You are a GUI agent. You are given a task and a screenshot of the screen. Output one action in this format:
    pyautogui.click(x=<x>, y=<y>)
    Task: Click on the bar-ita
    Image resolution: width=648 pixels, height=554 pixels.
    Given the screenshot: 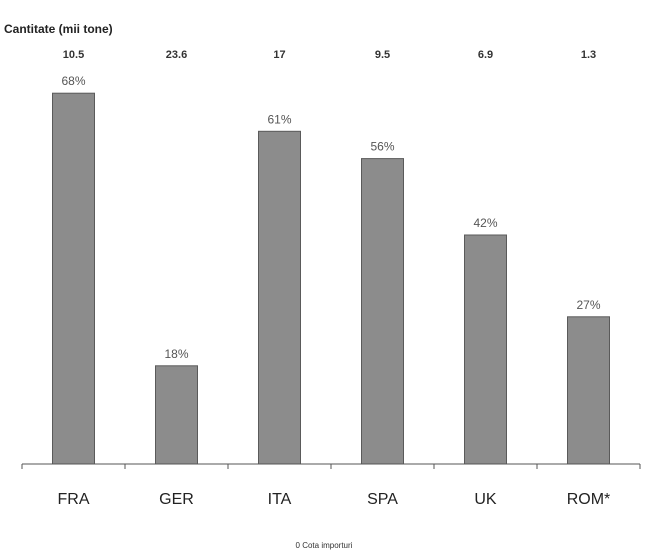 What is the action you would take?
    pyautogui.click(x=279, y=297)
    